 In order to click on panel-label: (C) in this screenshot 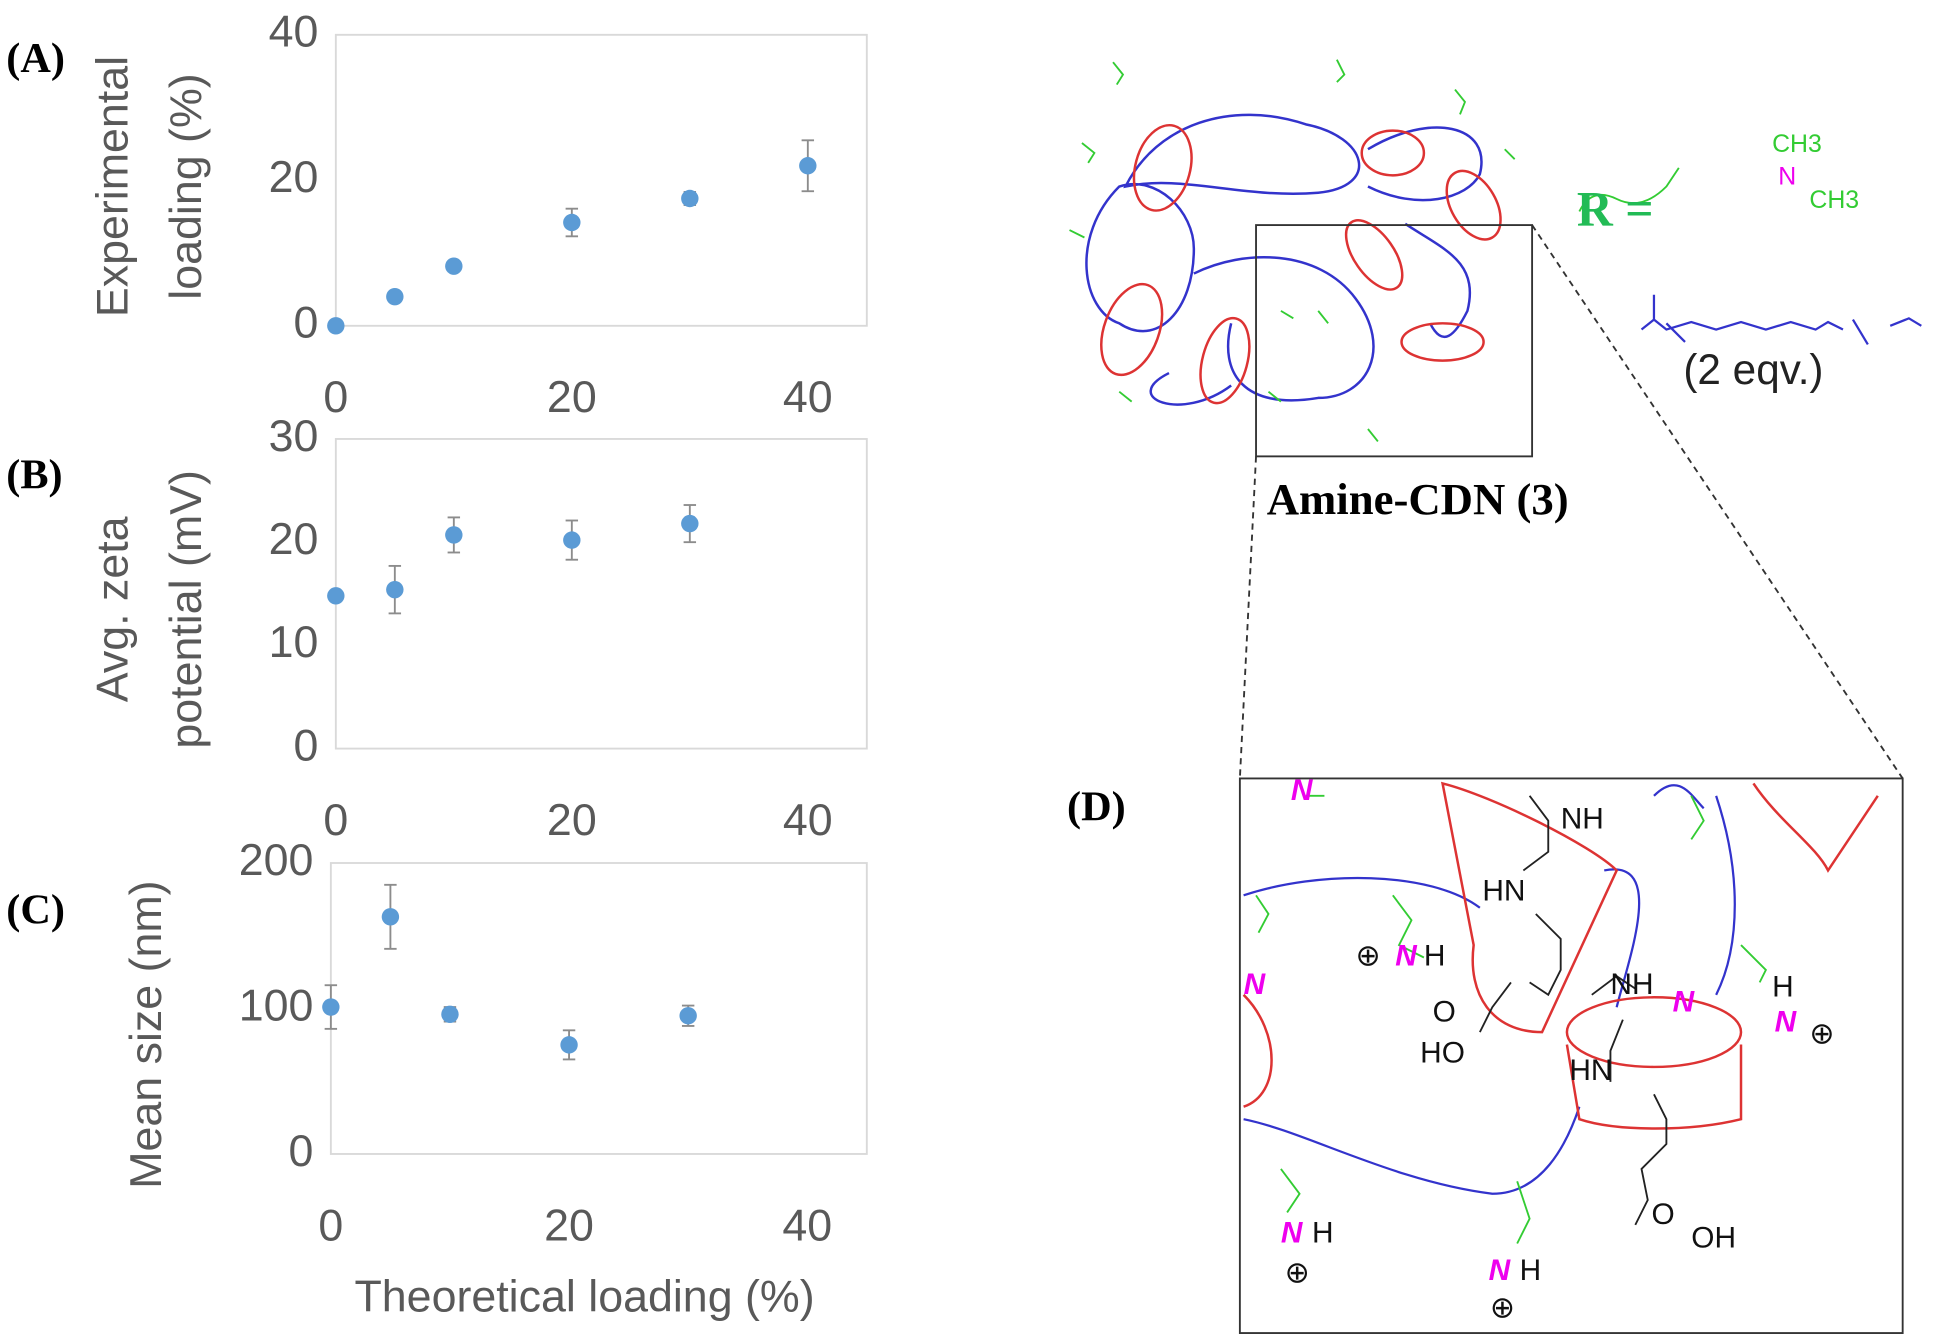, I will do `click(35, 910)`.